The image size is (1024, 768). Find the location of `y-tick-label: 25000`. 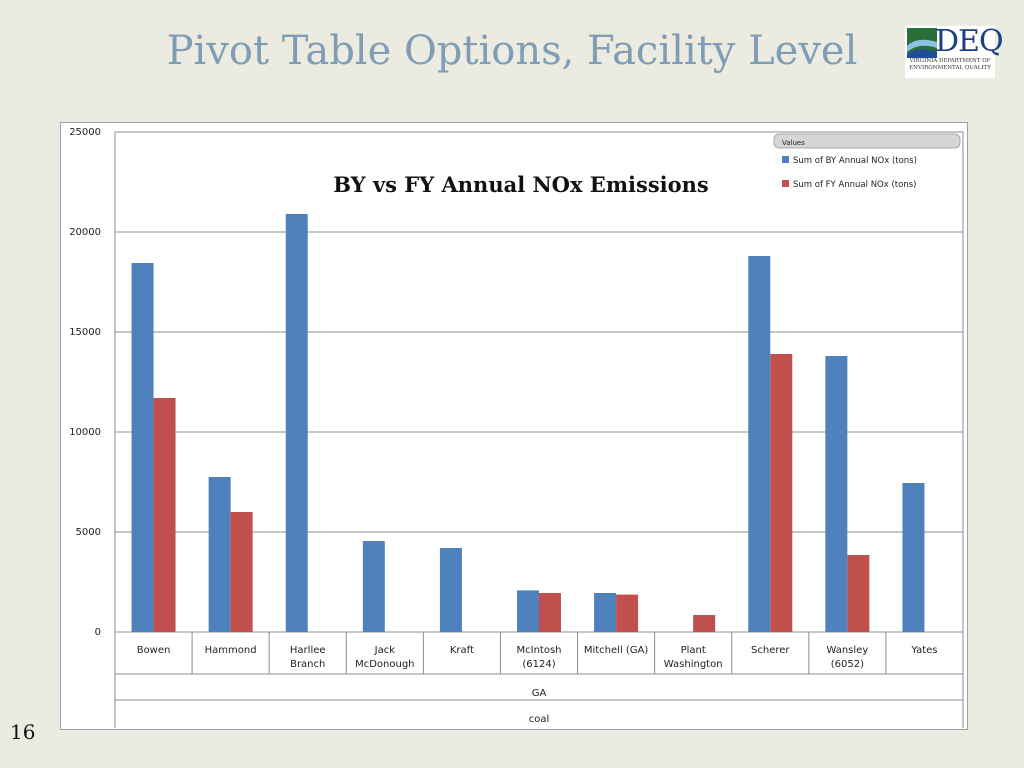

y-tick-label: 25000 is located at coordinates (85, 132).